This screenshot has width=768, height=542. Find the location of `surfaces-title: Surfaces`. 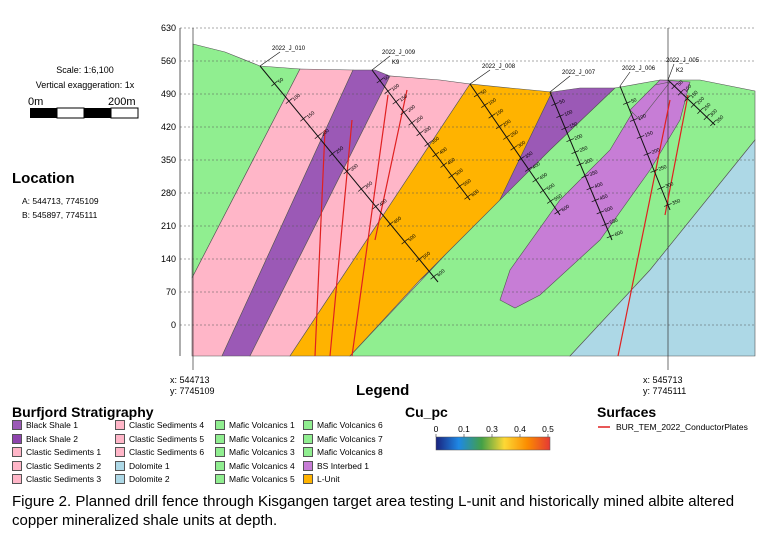

surfaces-title: Surfaces is located at coordinates (627, 412).